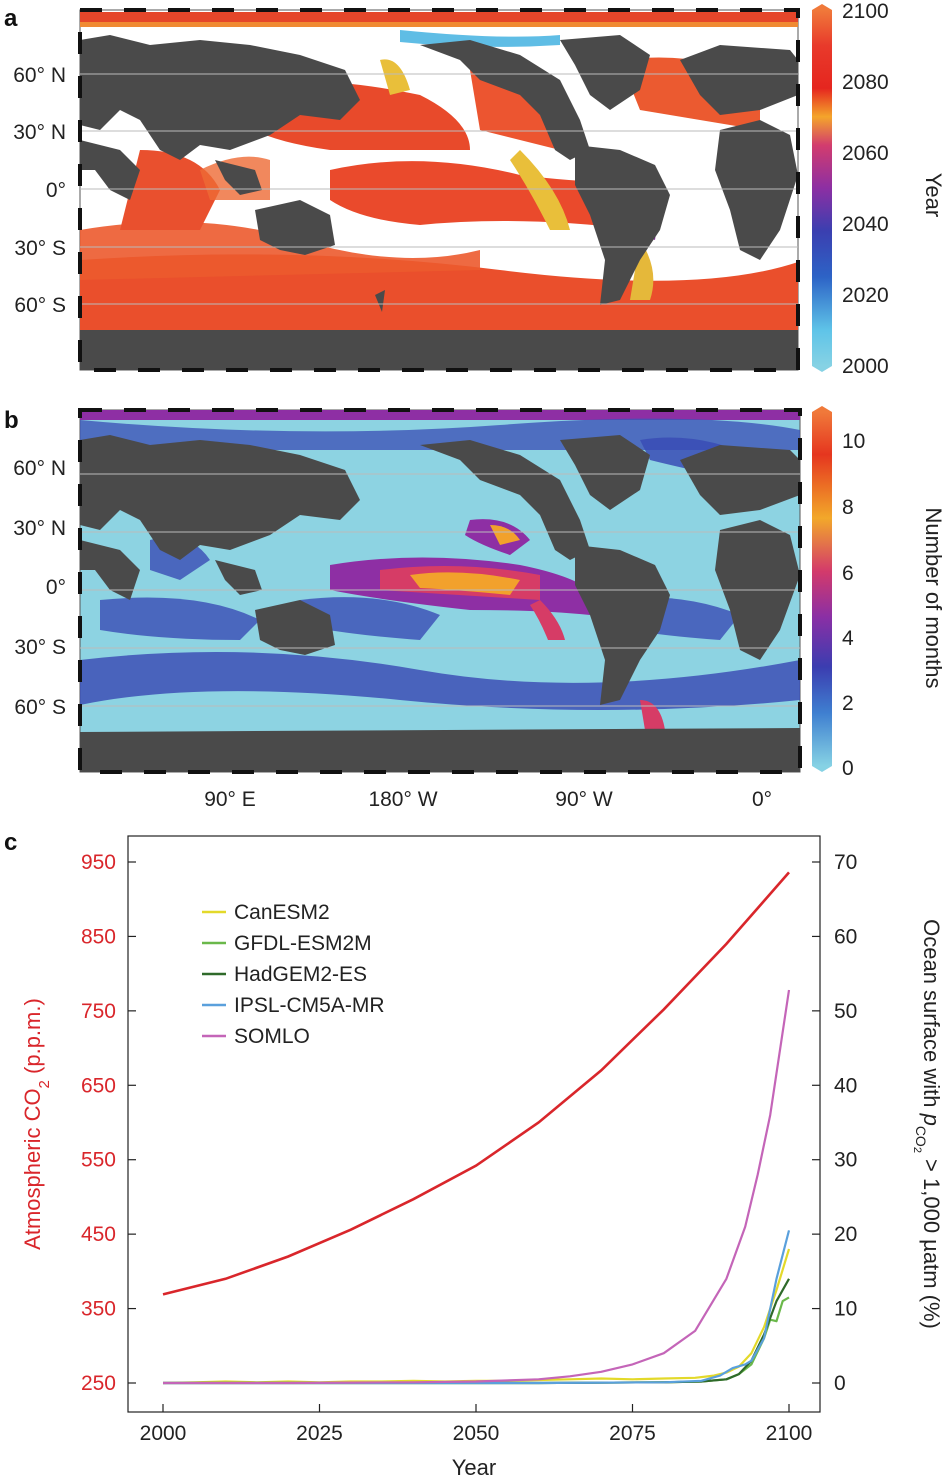 Image resolution: width=946 pixels, height=1481 pixels. What do you see at coordinates (879, 593) in the screenshot?
I see `panel-b-colorbar: 10 8 6 4 2 0 Number of months` at bounding box center [879, 593].